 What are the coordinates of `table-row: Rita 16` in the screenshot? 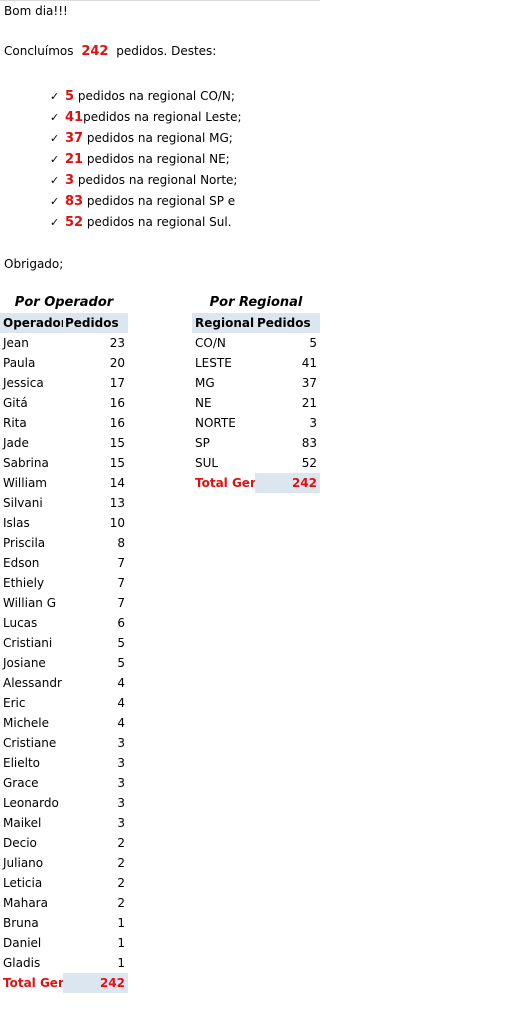 It's located at (64, 423).